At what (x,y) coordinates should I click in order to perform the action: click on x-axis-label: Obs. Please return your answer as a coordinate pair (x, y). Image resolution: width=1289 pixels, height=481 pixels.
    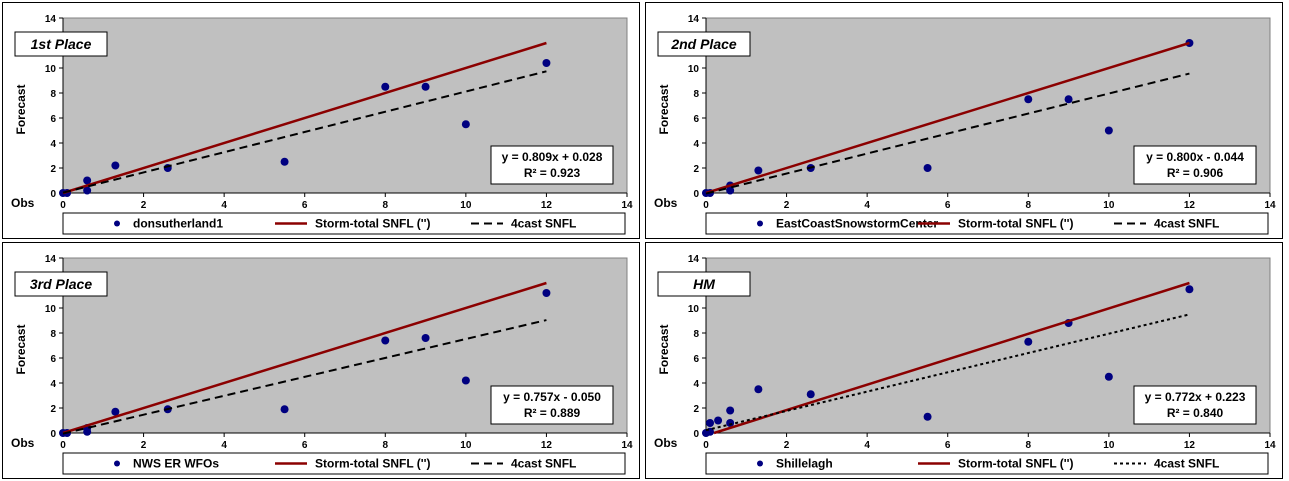
    Looking at the image, I should click on (666, 203).